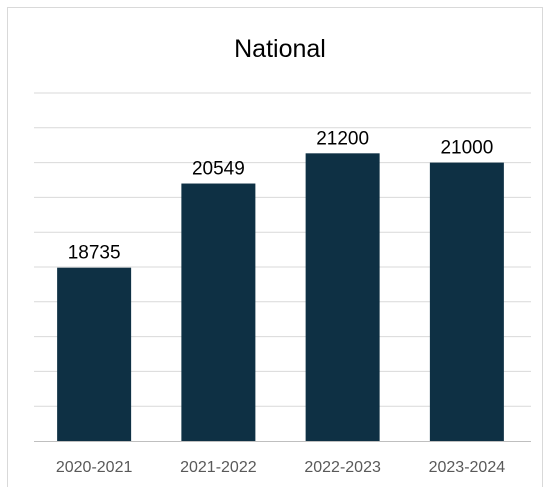 This screenshot has width=550, height=488. Describe the element at coordinates (342, 467) in the screenshot. I see `x-tick-label-2022-2023: 2022-2023` at that location.